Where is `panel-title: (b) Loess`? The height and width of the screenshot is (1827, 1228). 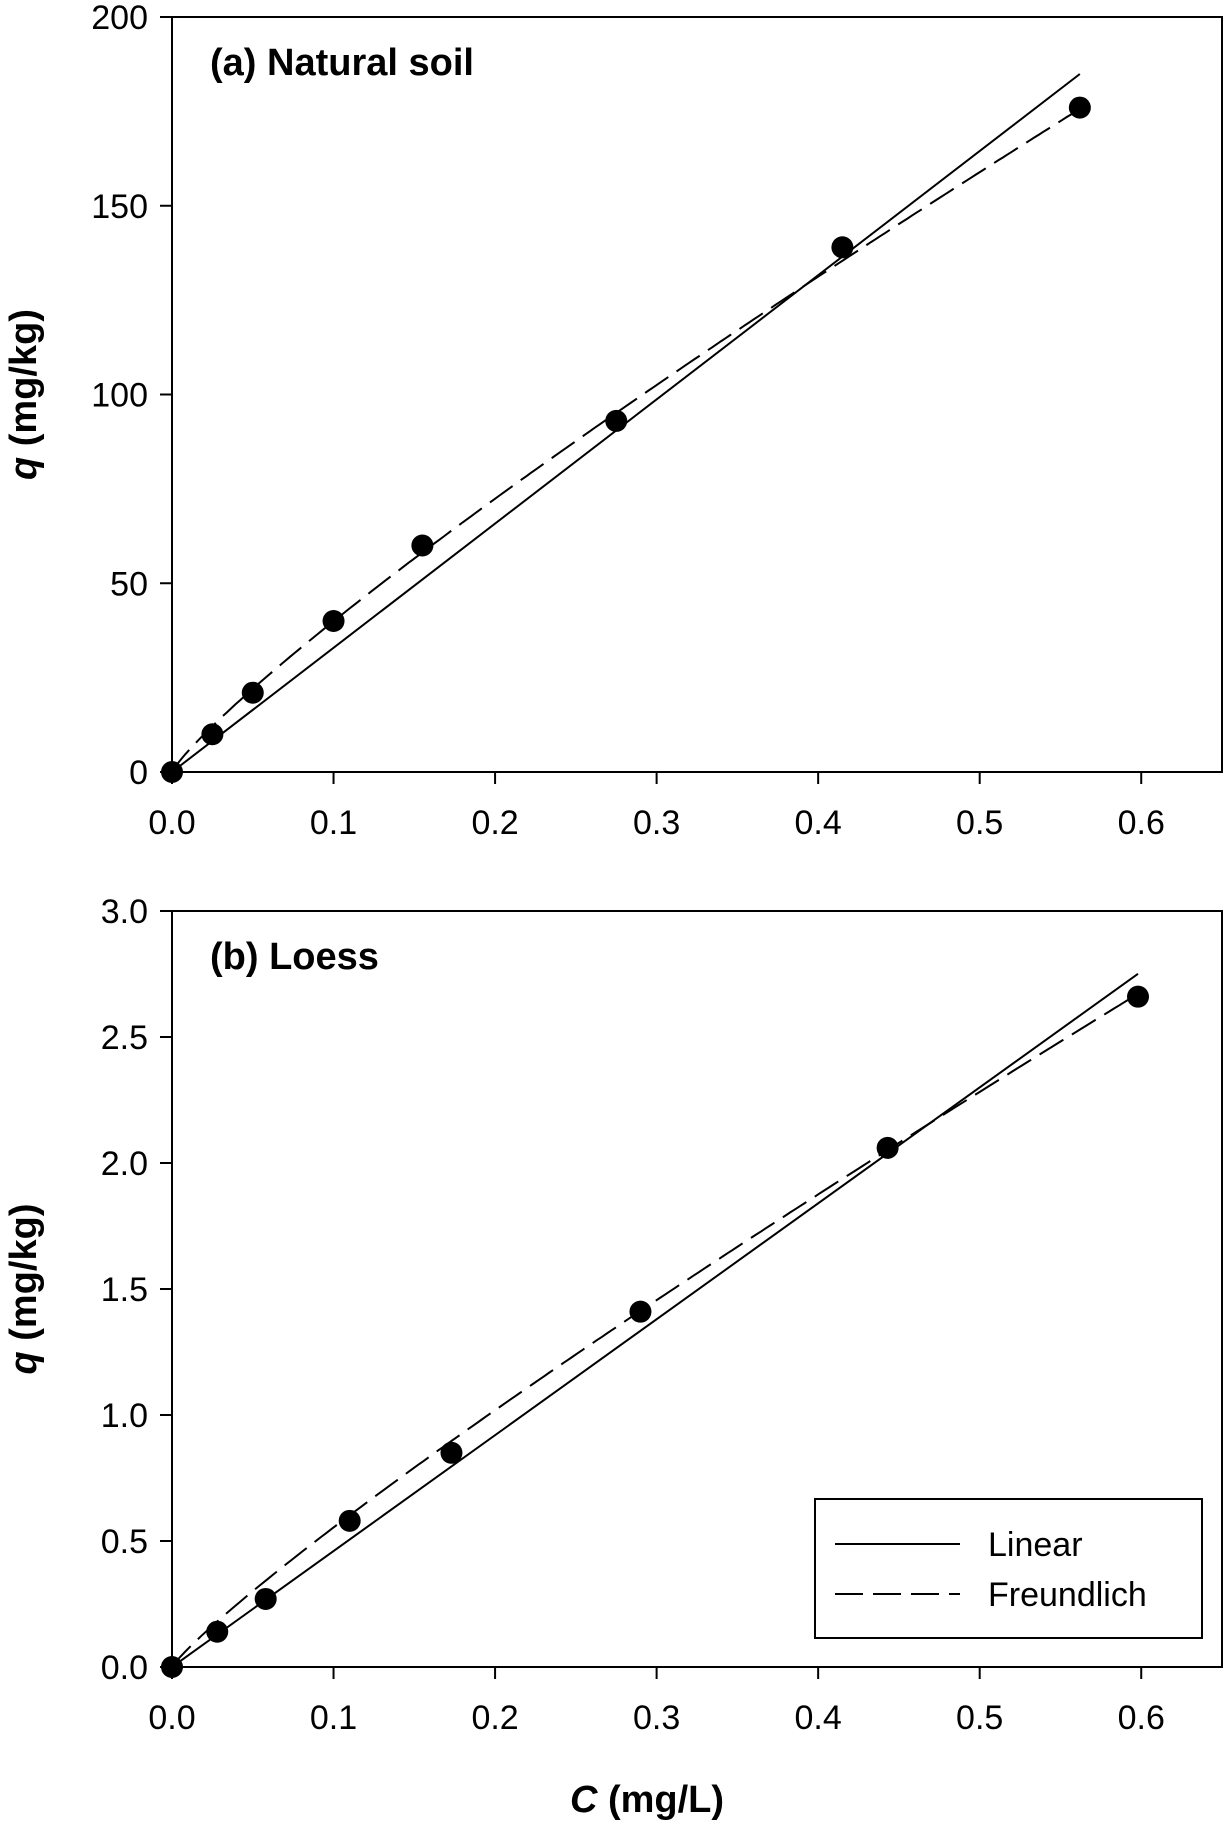 panel-title: (b) Loess is located at coordinates (294, 957).